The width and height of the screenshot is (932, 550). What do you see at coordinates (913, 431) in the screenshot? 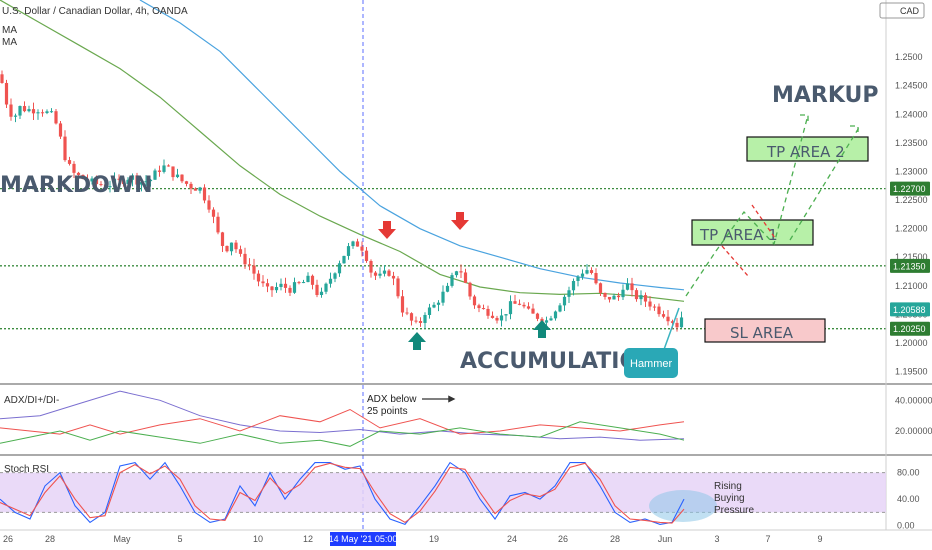
I see `adx-tick-label: 20.00000` at bounding box center [913, 431].